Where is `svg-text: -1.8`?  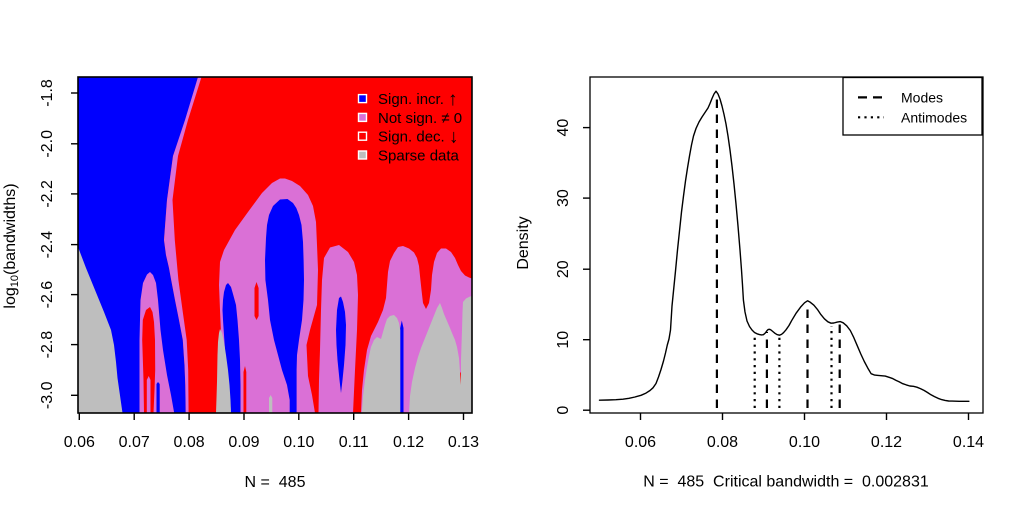
svg-text: -1.8 is located at coordinates (47, 93).